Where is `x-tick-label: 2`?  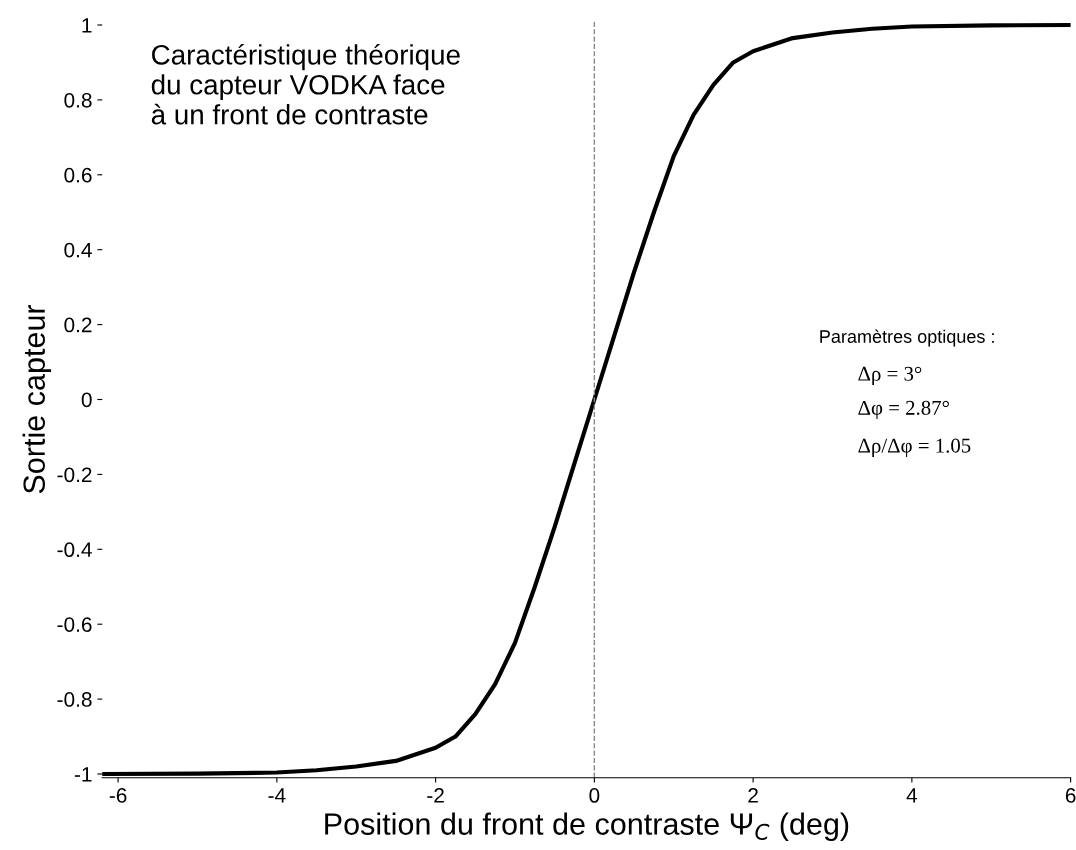 x-tick-label: 2 is located at coordinates (753, 795).